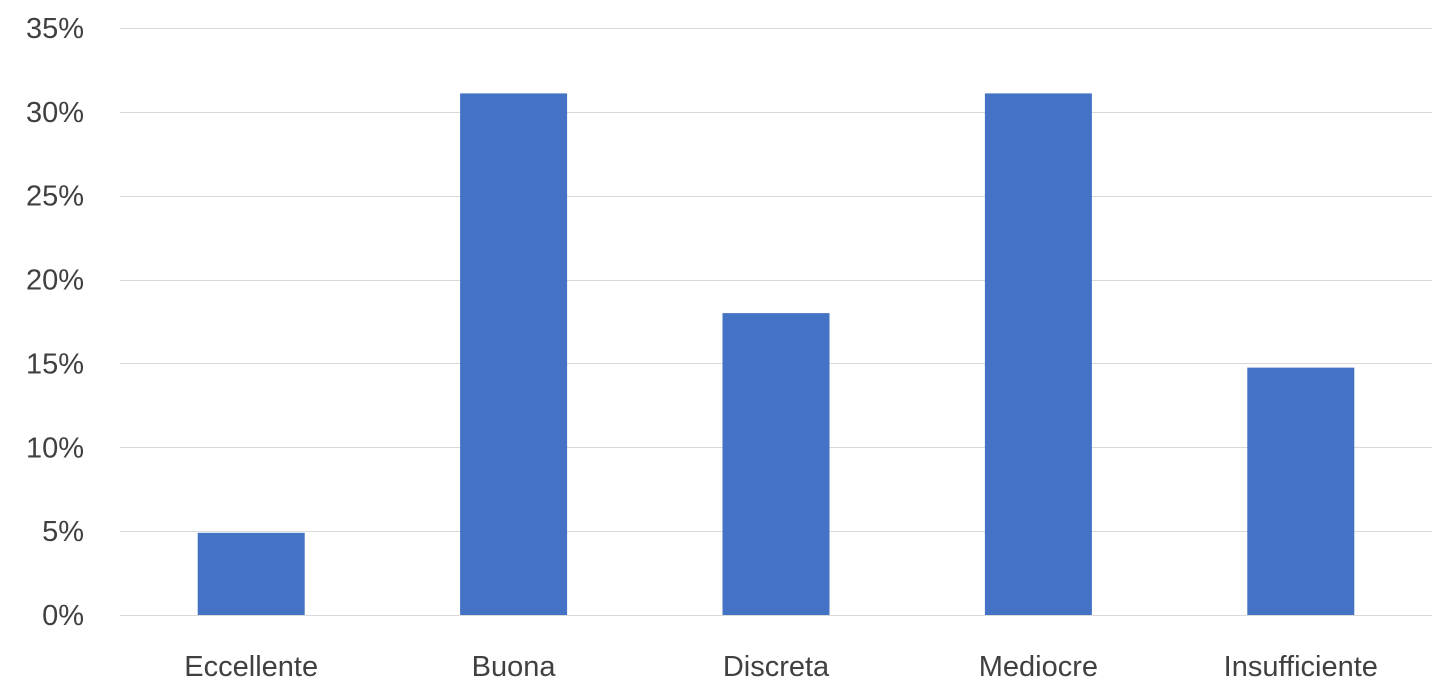 This screenshot has height=685, width=1435. Describe the element at coordinates (55, 197) in the screenshot. I see `y-tick-label: 25%` at that location.